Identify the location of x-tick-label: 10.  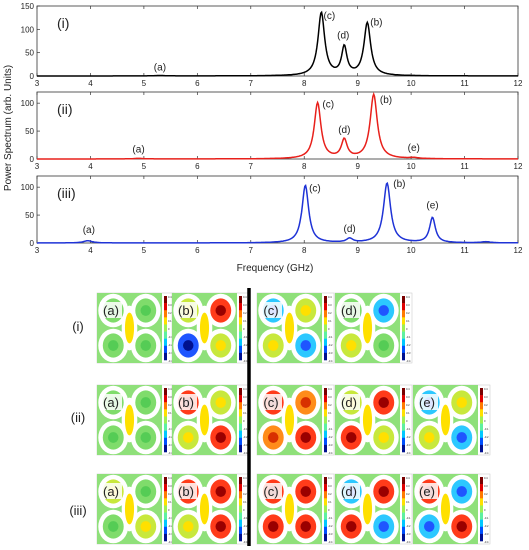
(411, 83).